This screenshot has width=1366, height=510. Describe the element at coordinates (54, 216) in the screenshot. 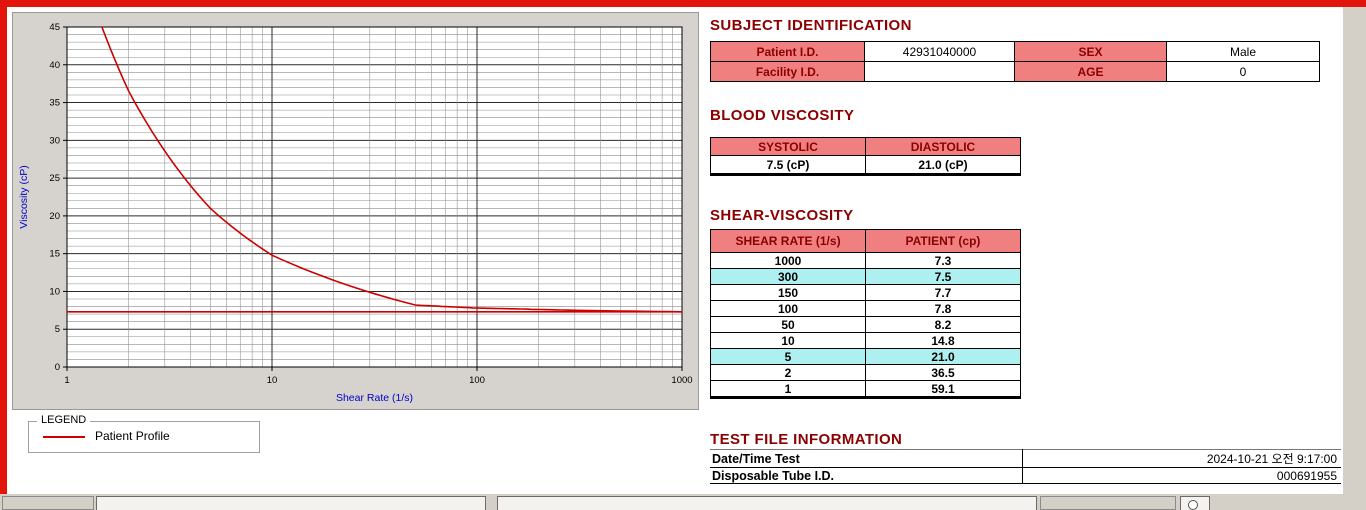

I see `svg-text: 20` at that location.